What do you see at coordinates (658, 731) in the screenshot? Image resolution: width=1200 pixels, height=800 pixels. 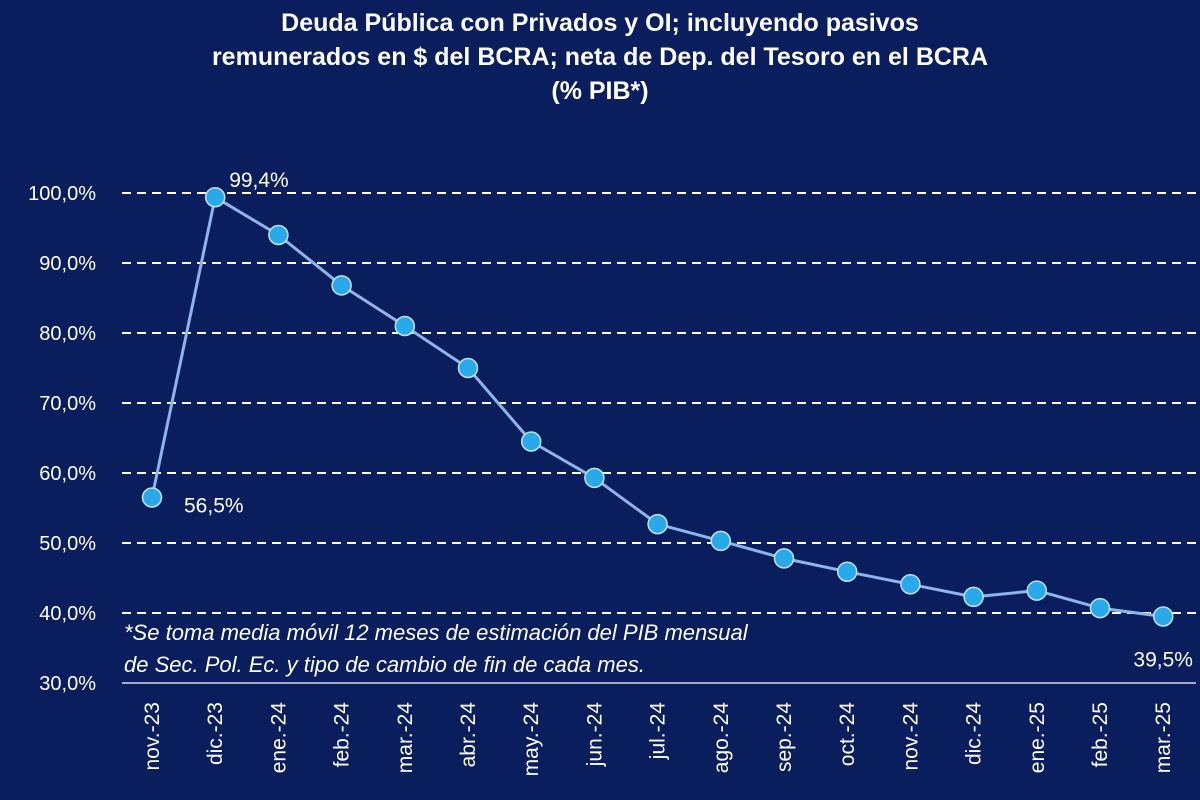 I see `x-tick-label: jul.-24` at bounding box center [658, 731].